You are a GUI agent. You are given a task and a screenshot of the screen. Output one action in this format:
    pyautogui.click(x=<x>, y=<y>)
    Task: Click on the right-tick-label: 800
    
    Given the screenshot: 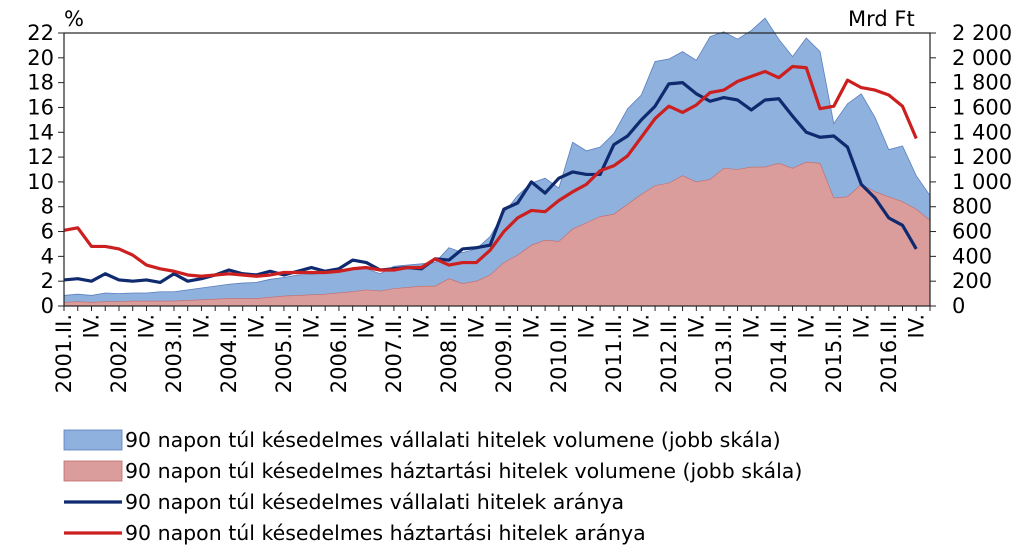 What is the action you would take?
    pyautogui.click(x=972, y=207)
    